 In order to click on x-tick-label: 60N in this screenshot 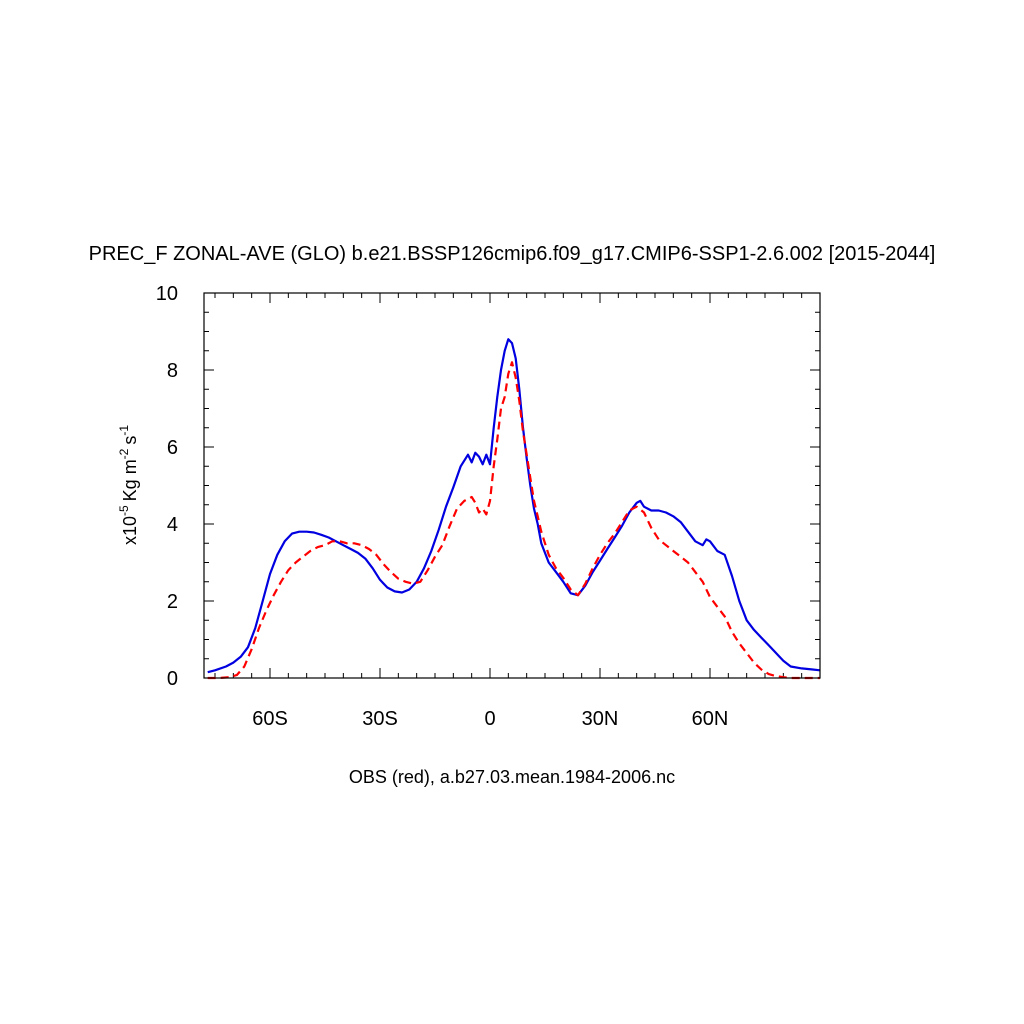, I will do `click(710, 719)`.